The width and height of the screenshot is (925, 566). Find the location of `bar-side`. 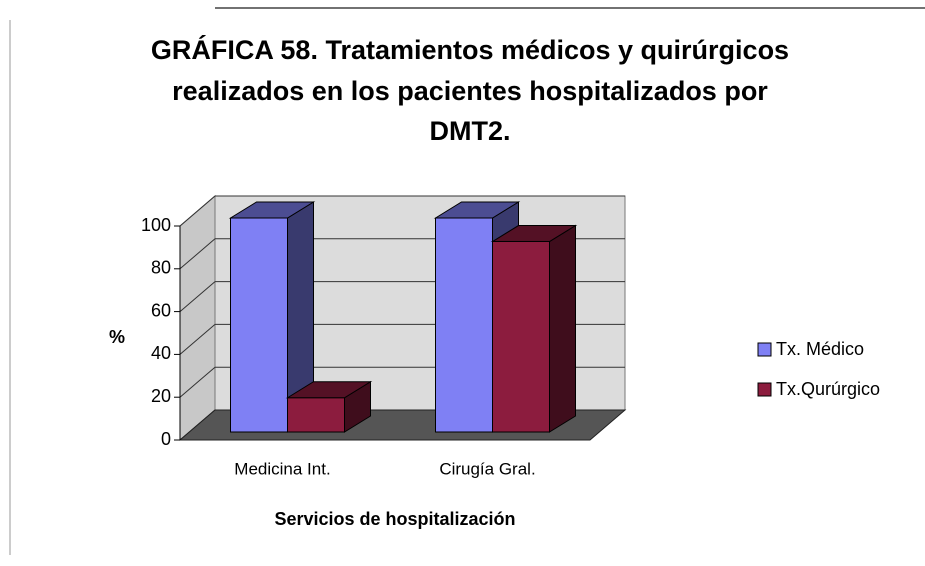

bar-side is located at coordinates (562, 328).